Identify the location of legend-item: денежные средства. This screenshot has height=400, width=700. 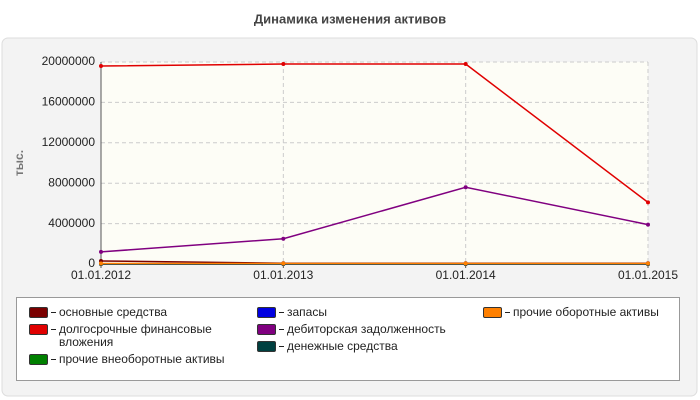
(364, 346).